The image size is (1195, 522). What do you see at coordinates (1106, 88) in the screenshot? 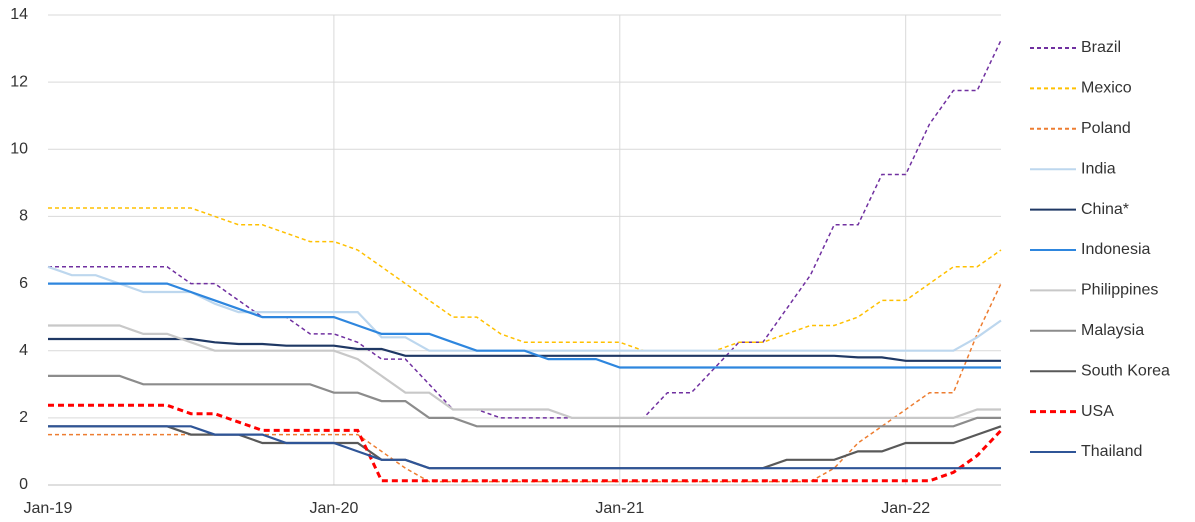
I see `legend-label: Mexico` at bounding box center [1106, 88].